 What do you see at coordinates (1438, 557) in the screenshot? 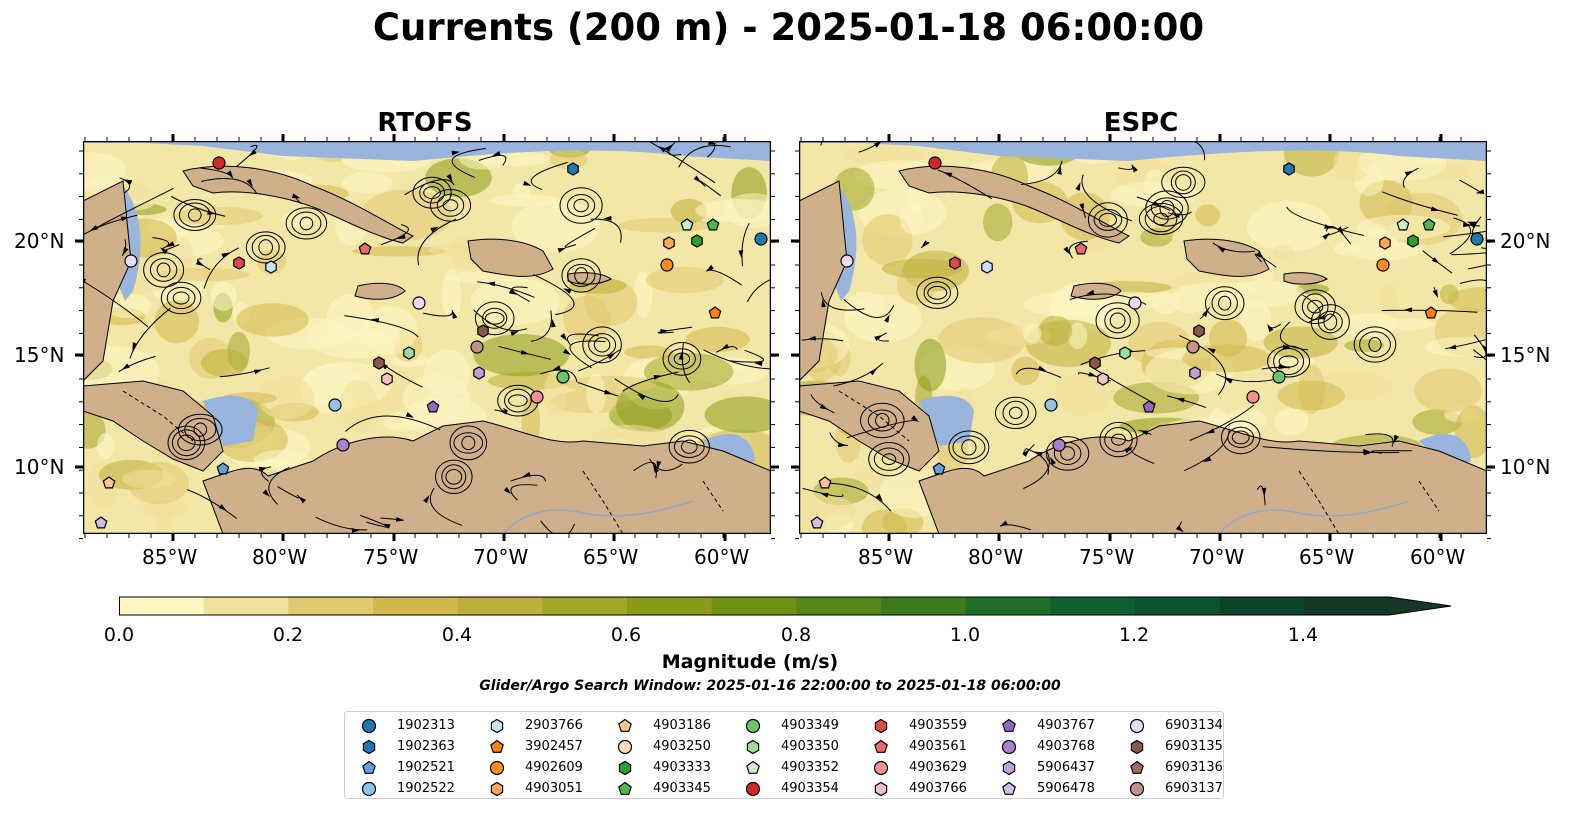
I see `lon-label-60w-right: 60°W` at bounding box center [1438, 557].